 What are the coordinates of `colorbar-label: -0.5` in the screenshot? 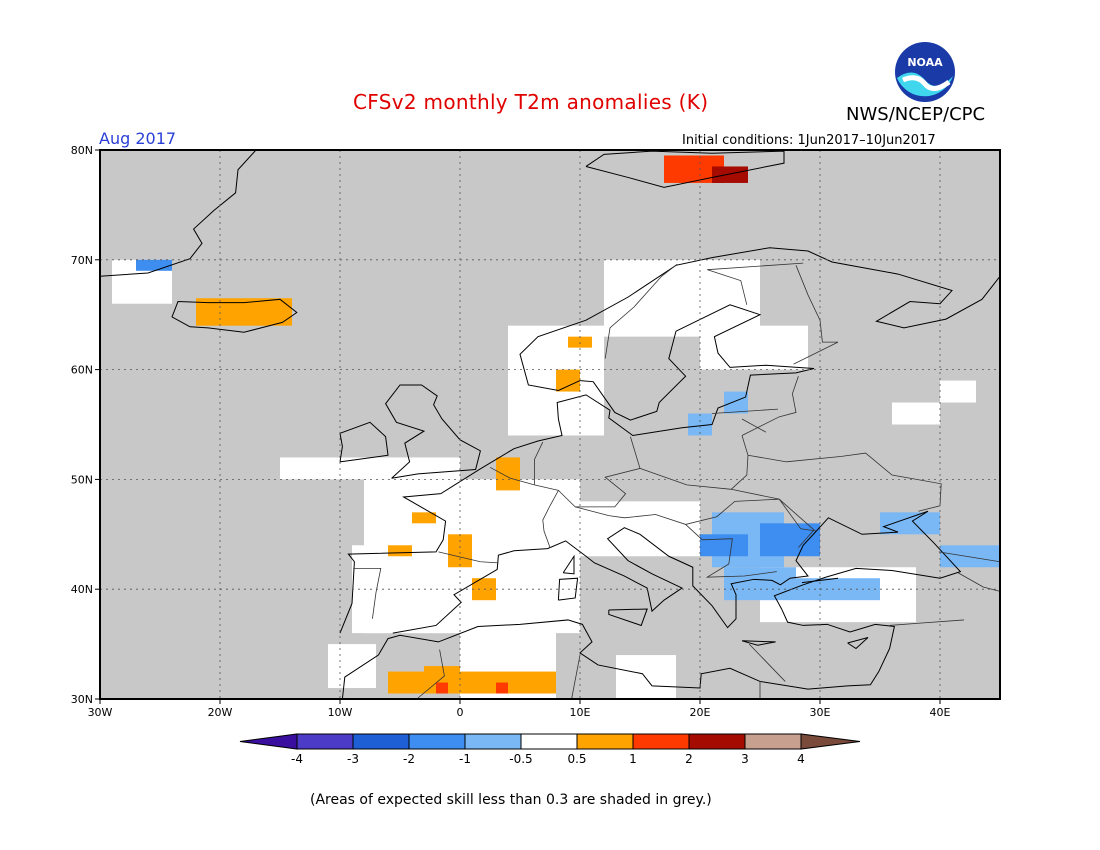 It's located at (520, 759).